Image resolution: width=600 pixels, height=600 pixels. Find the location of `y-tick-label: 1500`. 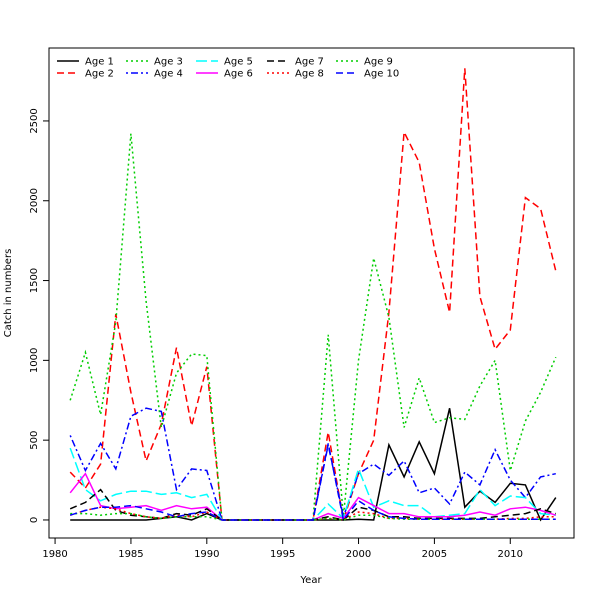

y-tick-label: 1500 is located at coordinates (34, 280).